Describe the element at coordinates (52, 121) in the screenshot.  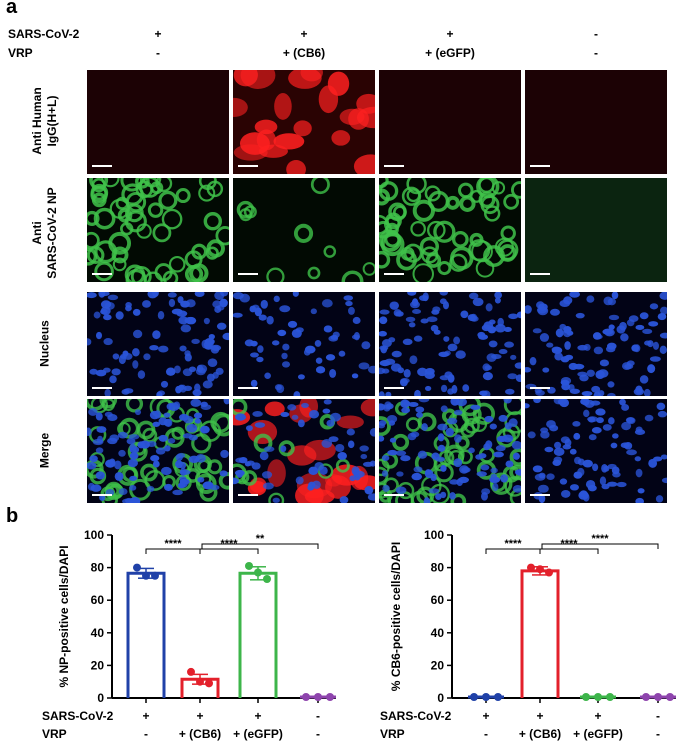
I see `row-label-line: IgG(H+L)` at that location.